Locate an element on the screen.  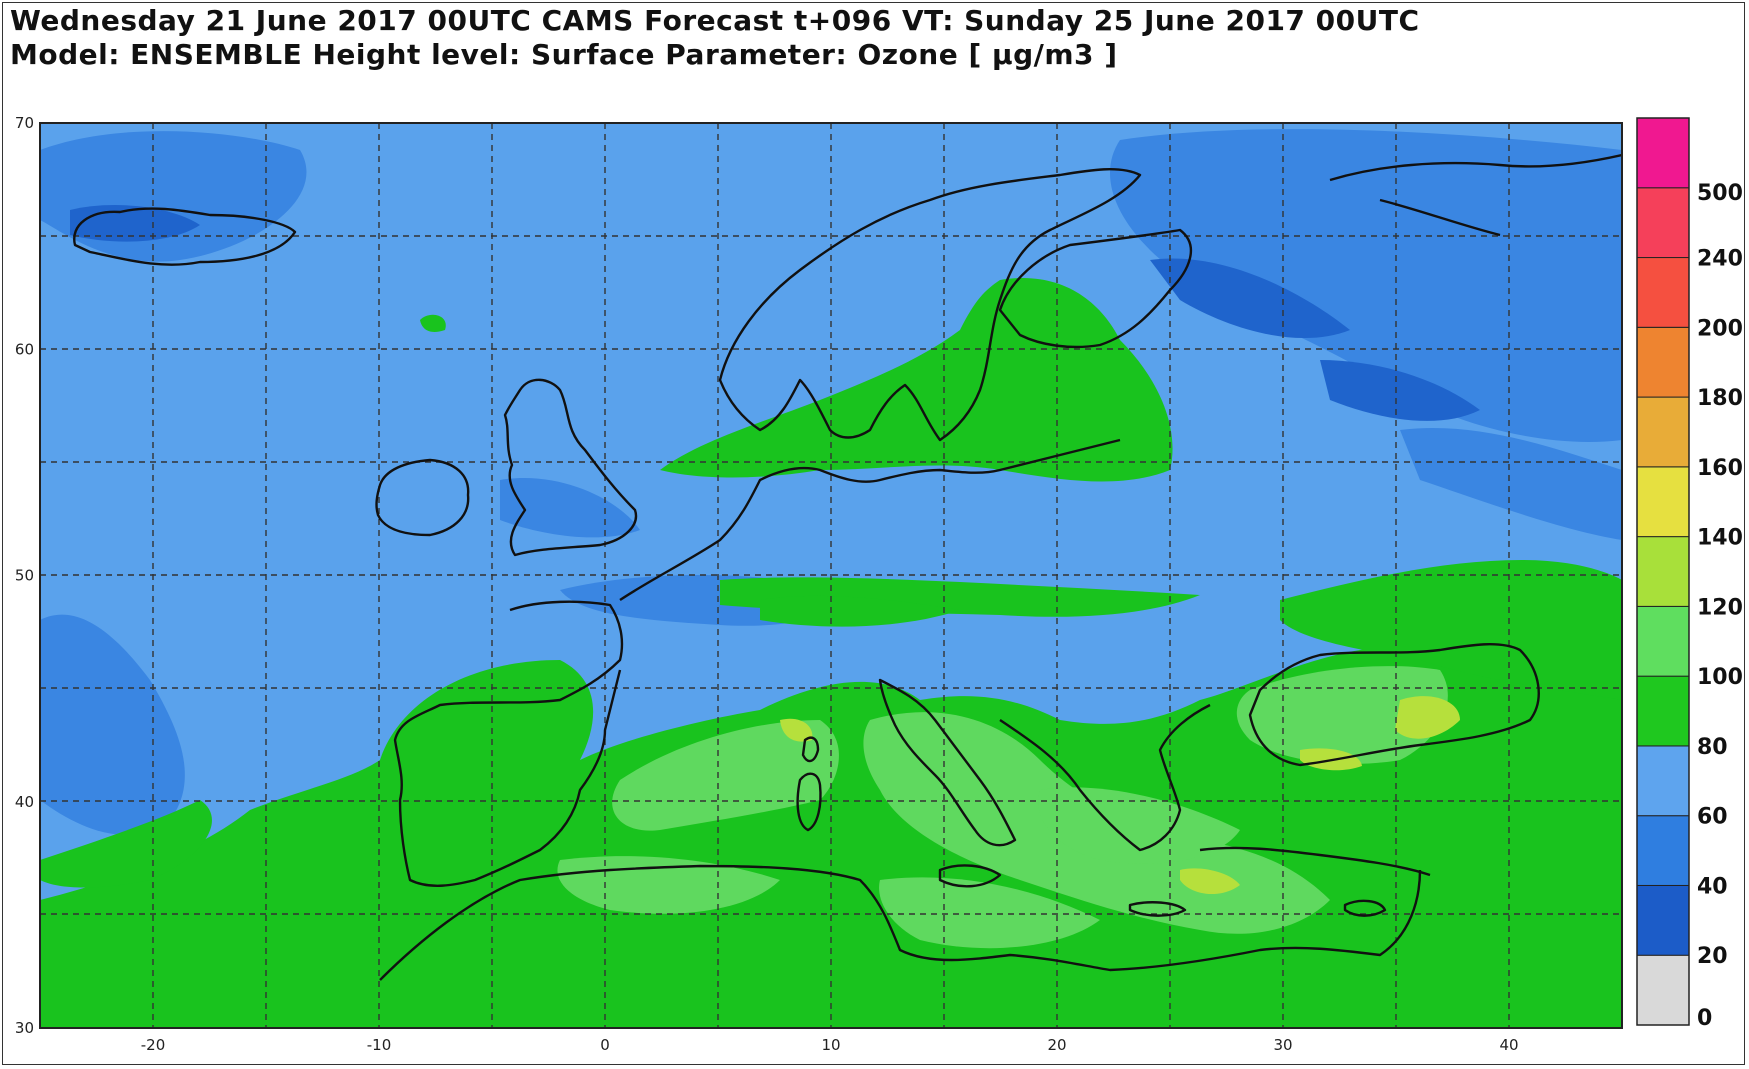
colorbar-label: 240 is located at coordinates (1720, 259).